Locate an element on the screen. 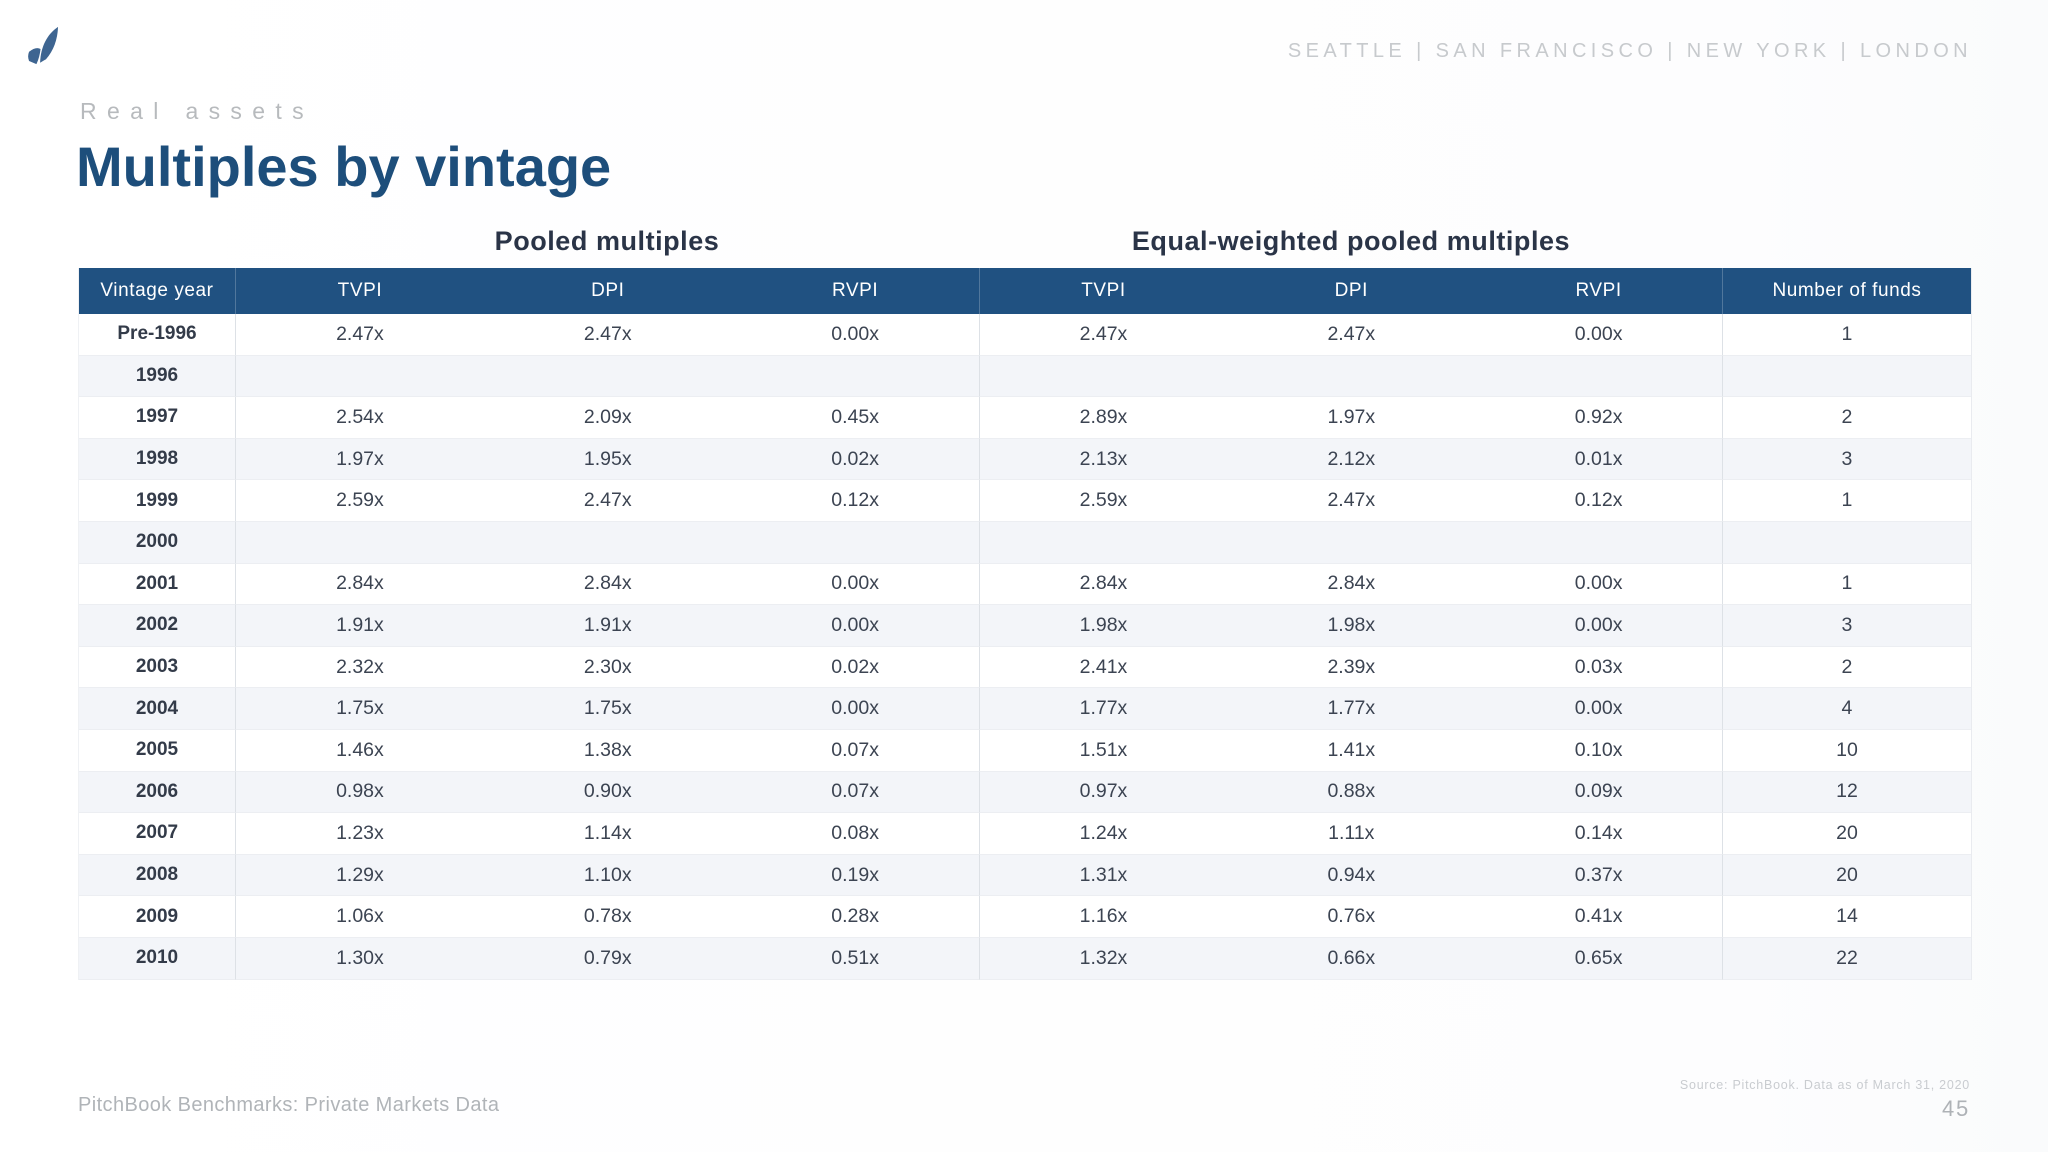 This screenshot has width=2048, height=1152. value-cell: 1.97x is located at coordinates (1351, 418).